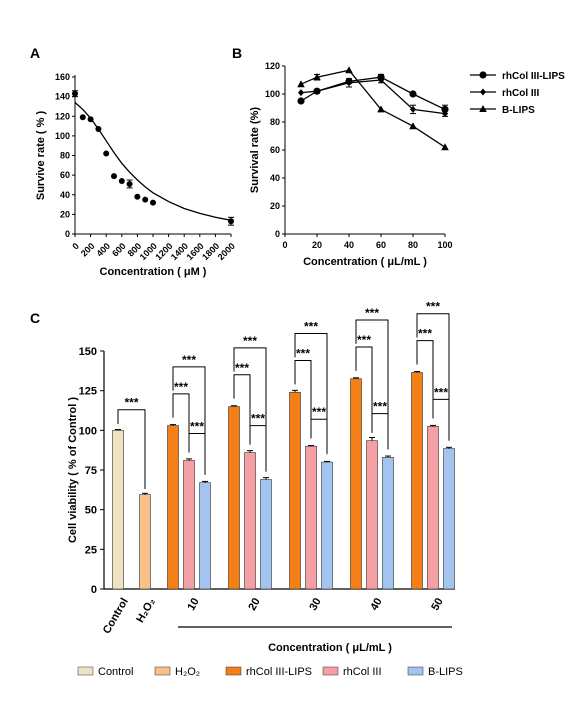  What do you see at coordinates (62, 136) in the screenshot?
I see `y-tick-label: 100` at bounding box center [62, 136].